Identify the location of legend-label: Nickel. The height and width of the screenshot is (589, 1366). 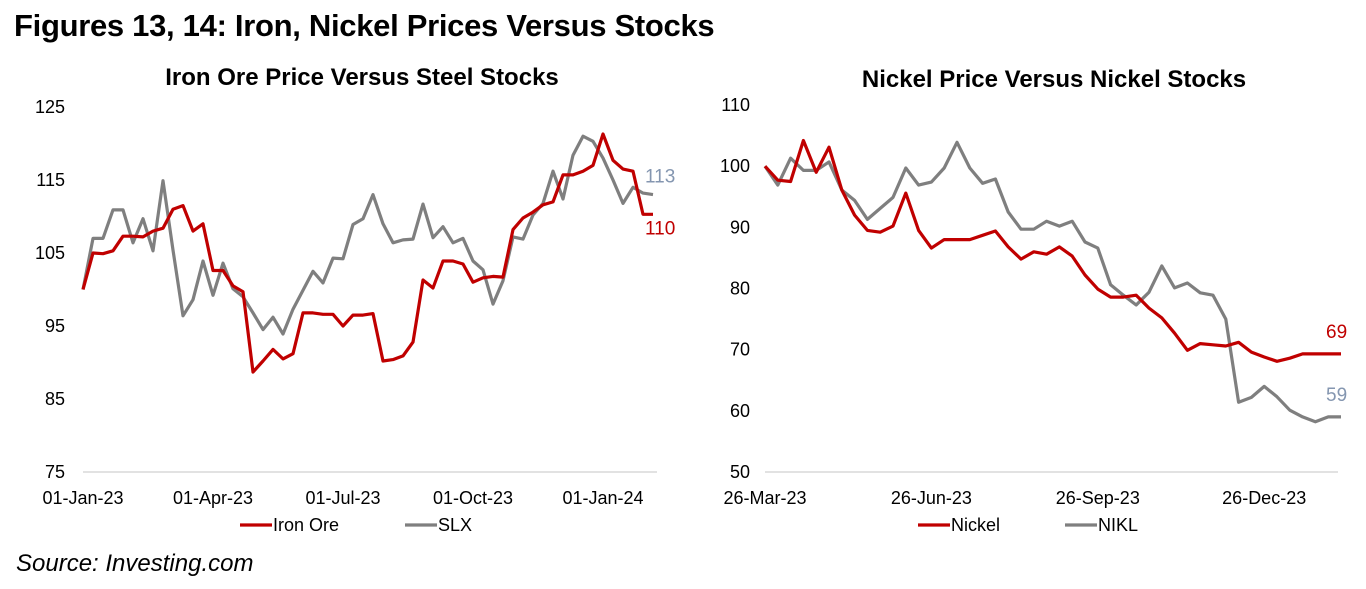
(975, 525).